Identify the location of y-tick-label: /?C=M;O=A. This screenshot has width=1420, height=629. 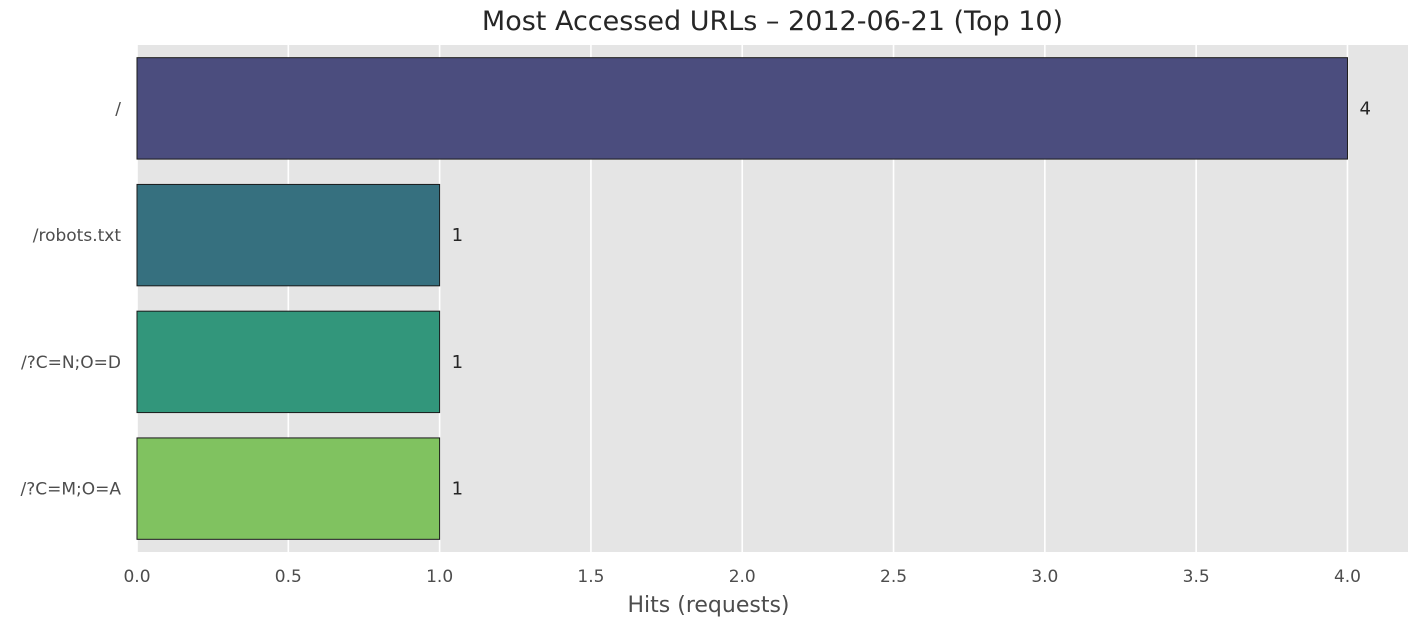
(70, 490).